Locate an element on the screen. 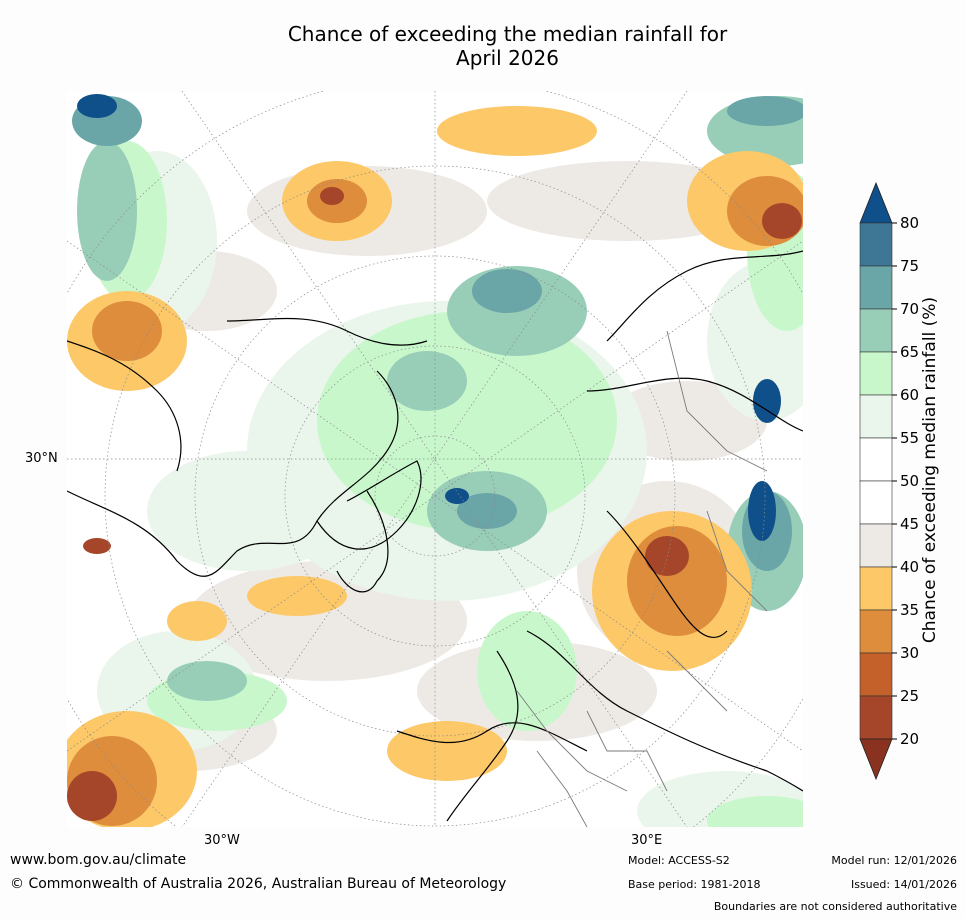 This screenshot has height=919, width=965. colorbar-tick-label: 40 is located at coordinates (909, 567).